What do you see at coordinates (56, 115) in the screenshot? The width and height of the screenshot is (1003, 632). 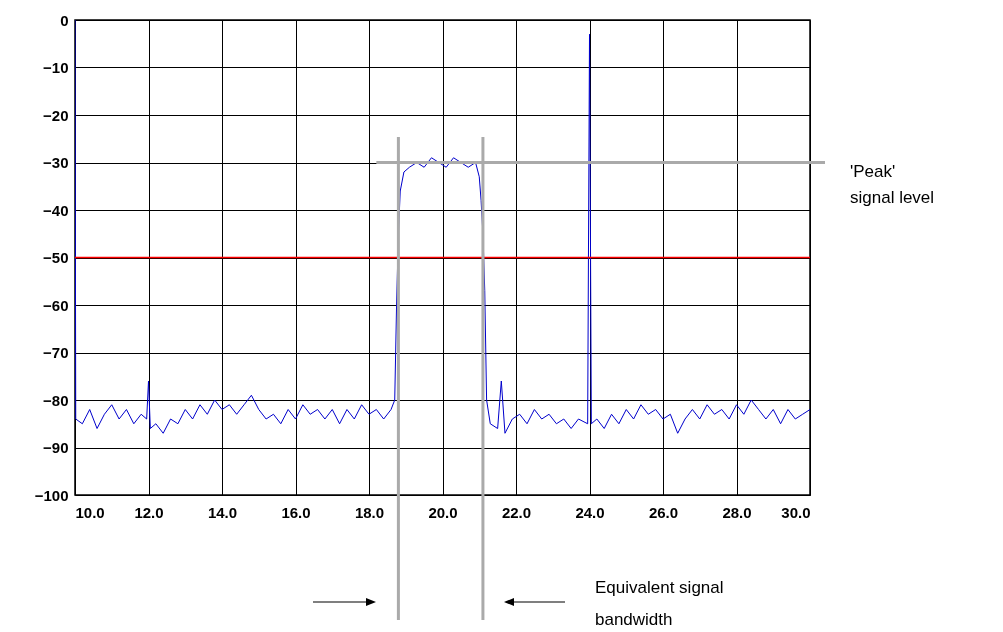 I see `y-tick-label: −20` at bounding box center [56, 115].